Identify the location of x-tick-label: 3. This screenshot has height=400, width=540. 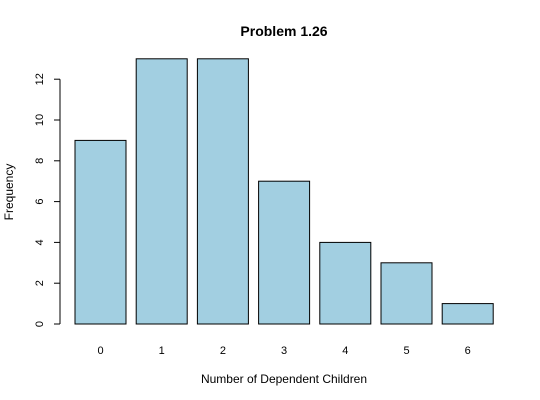
(284, 351).